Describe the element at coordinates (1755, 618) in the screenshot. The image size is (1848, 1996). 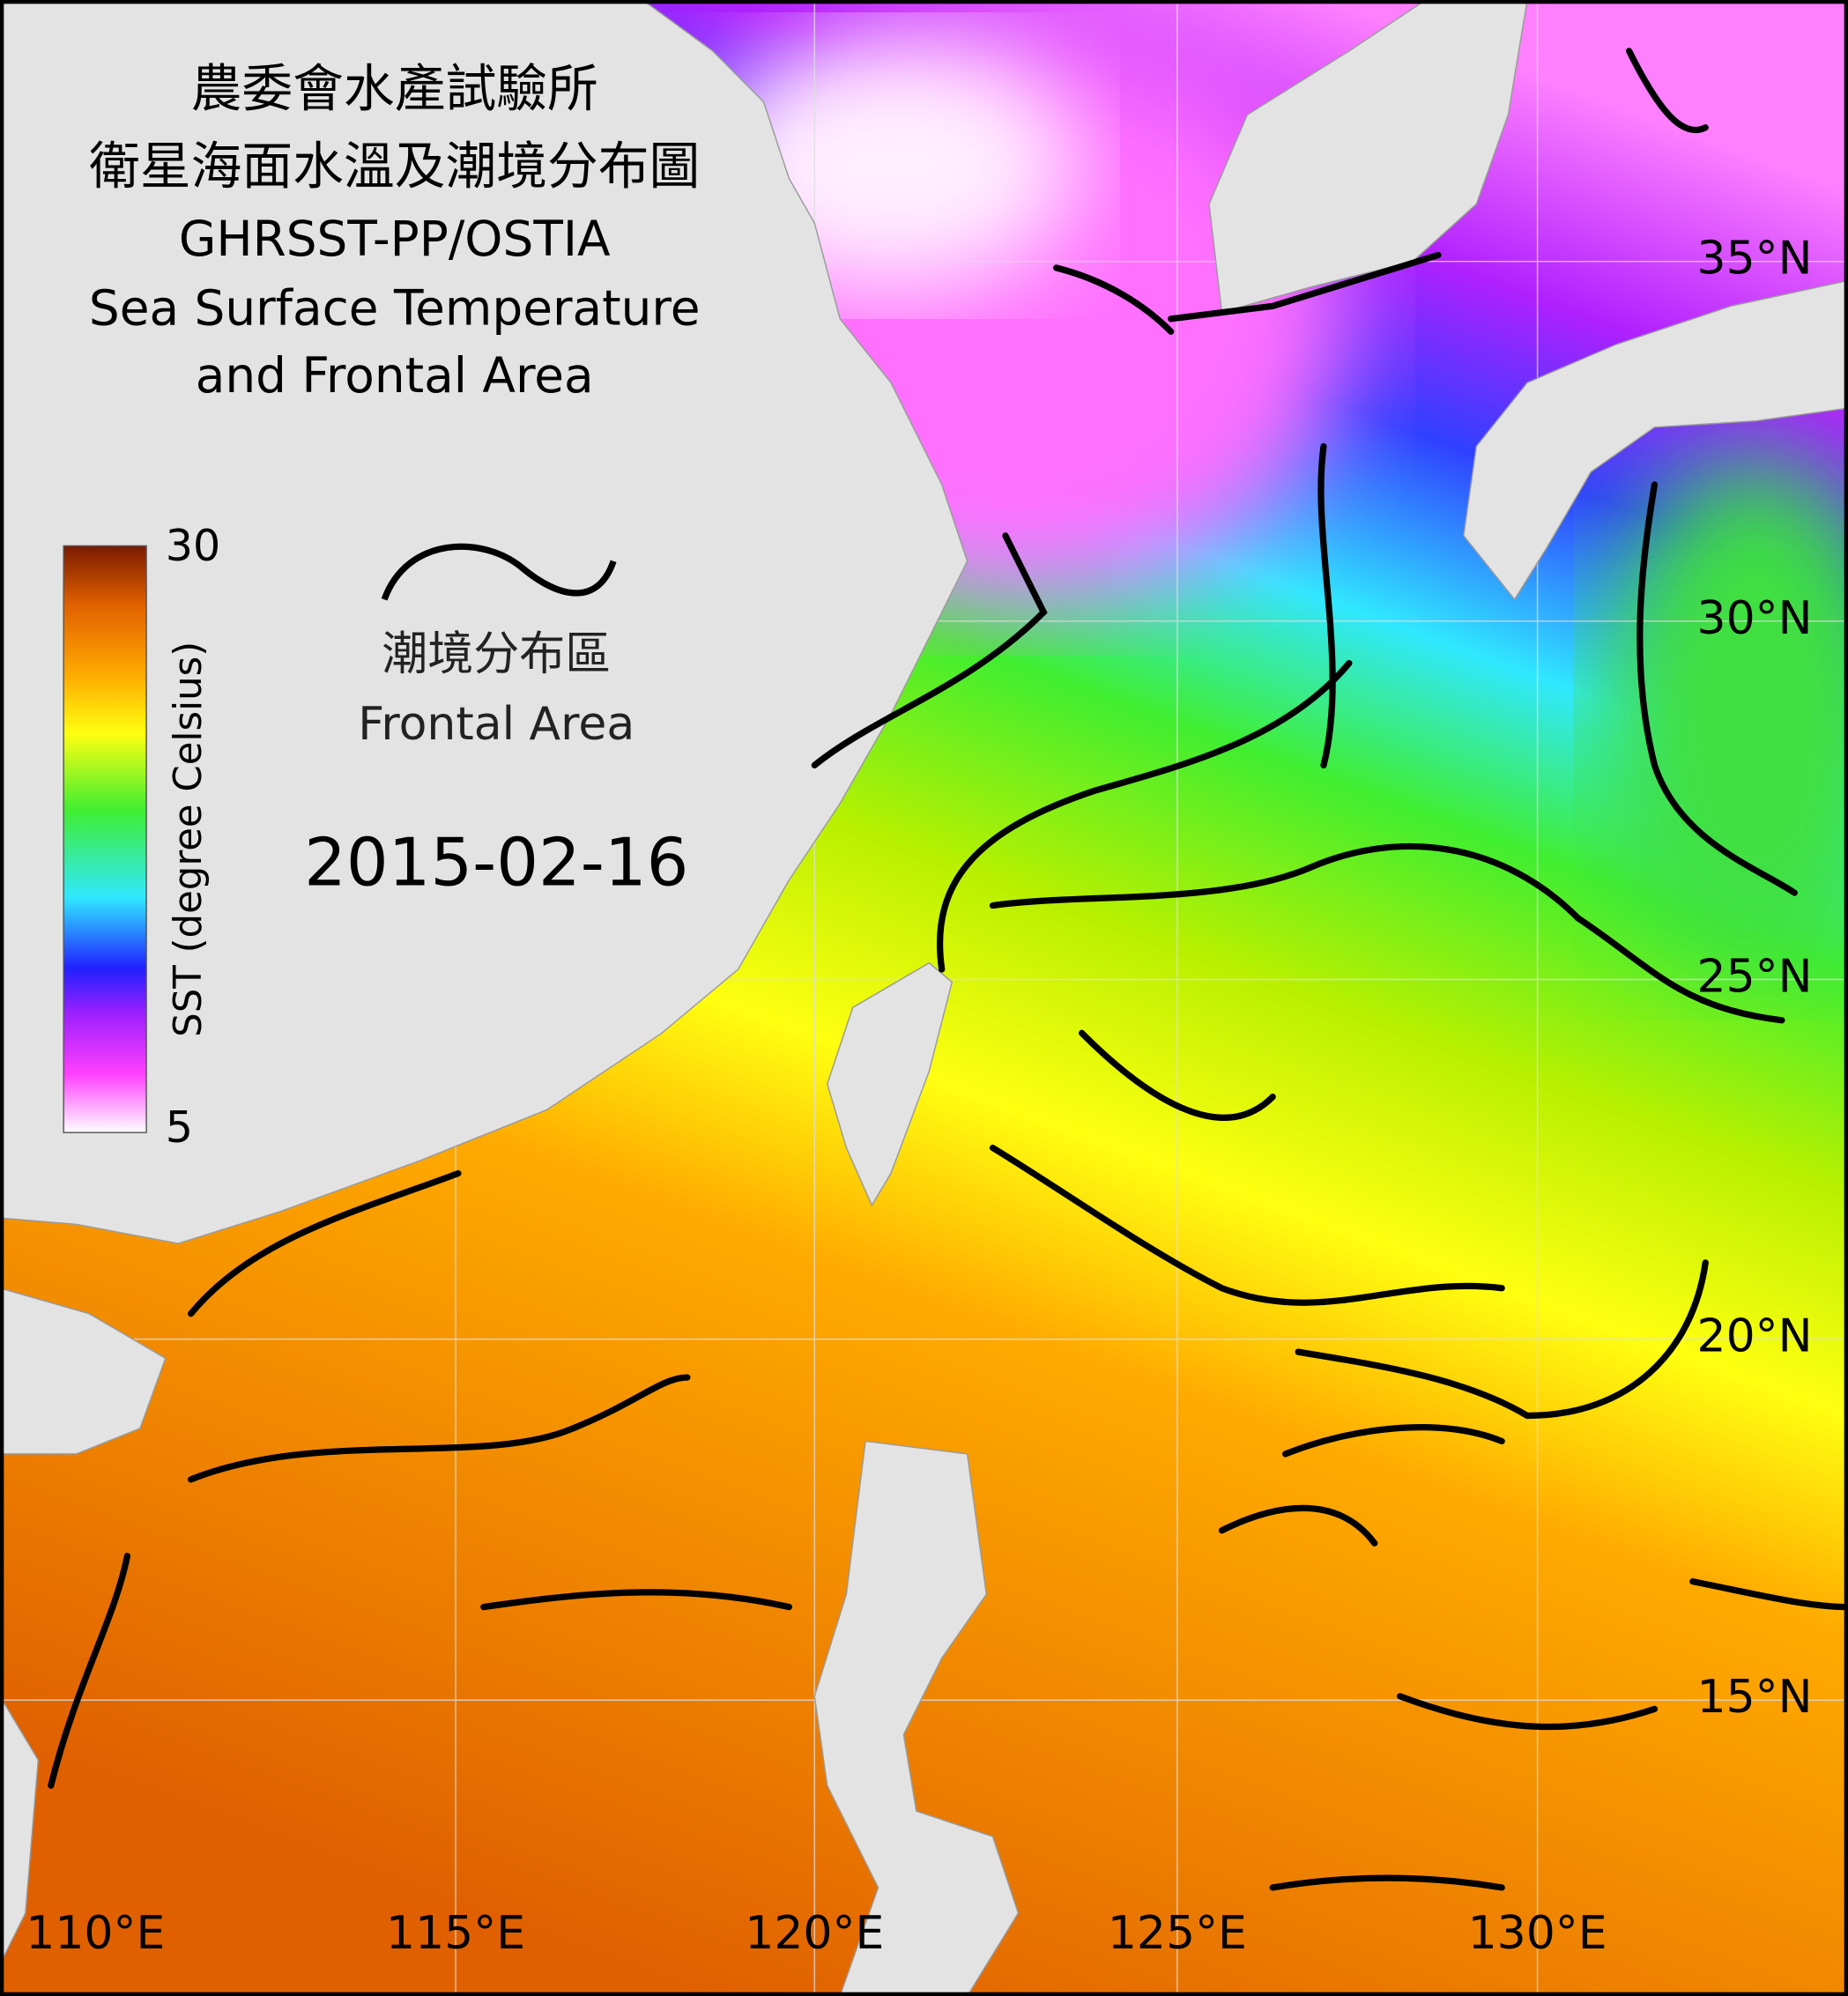
I see `latitude-label: 30°N` at that location.